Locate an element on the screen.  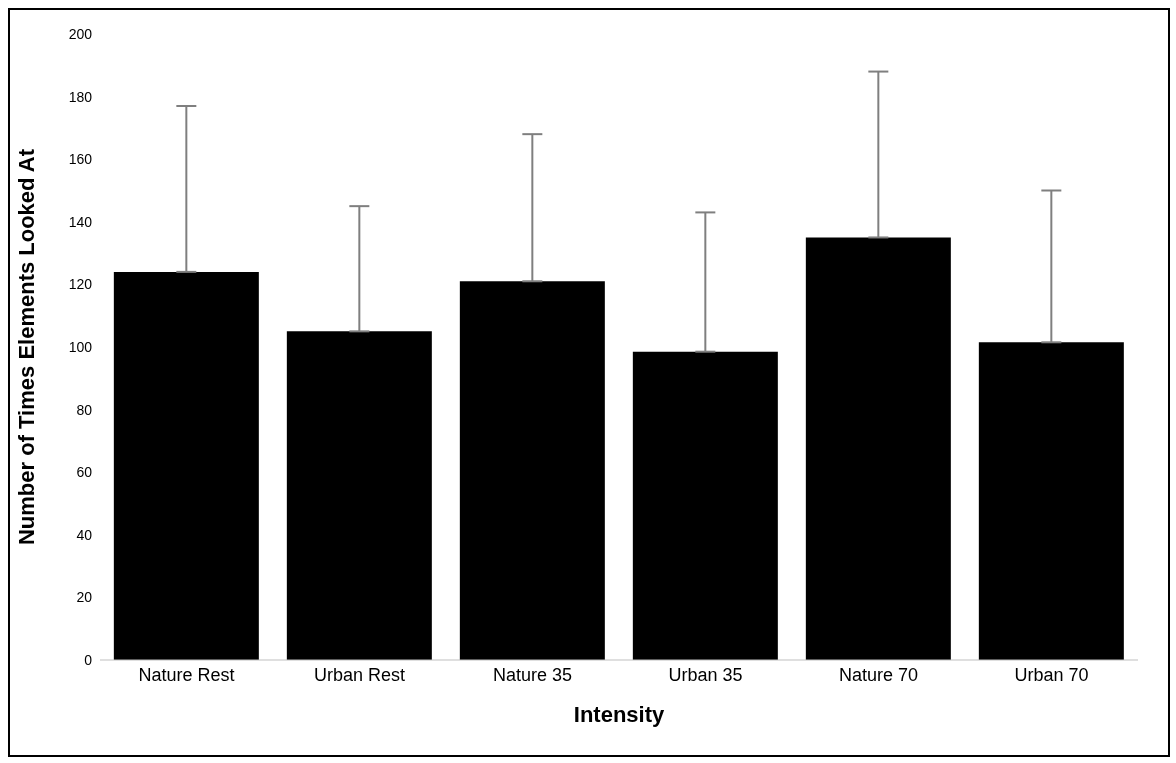
y-tick-label: 100 is located at coordinates (80, 346).